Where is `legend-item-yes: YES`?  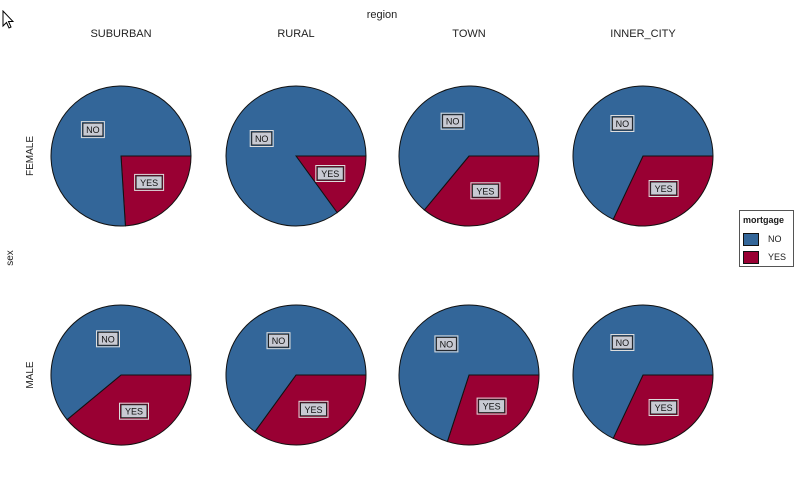
legend-item-yes: YES is located at coordinates (764, 257).